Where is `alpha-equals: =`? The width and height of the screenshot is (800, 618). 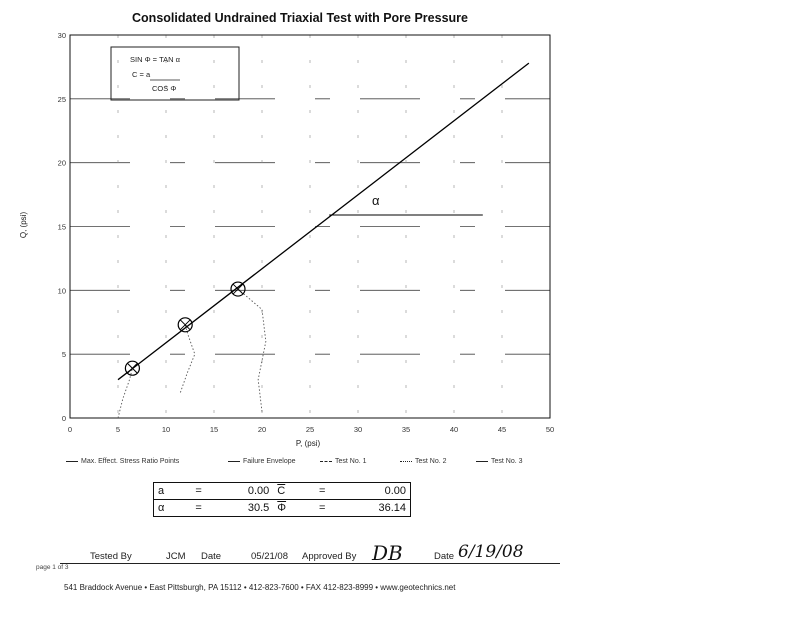 alpha-equals: = is located at coordinates (198, 508).